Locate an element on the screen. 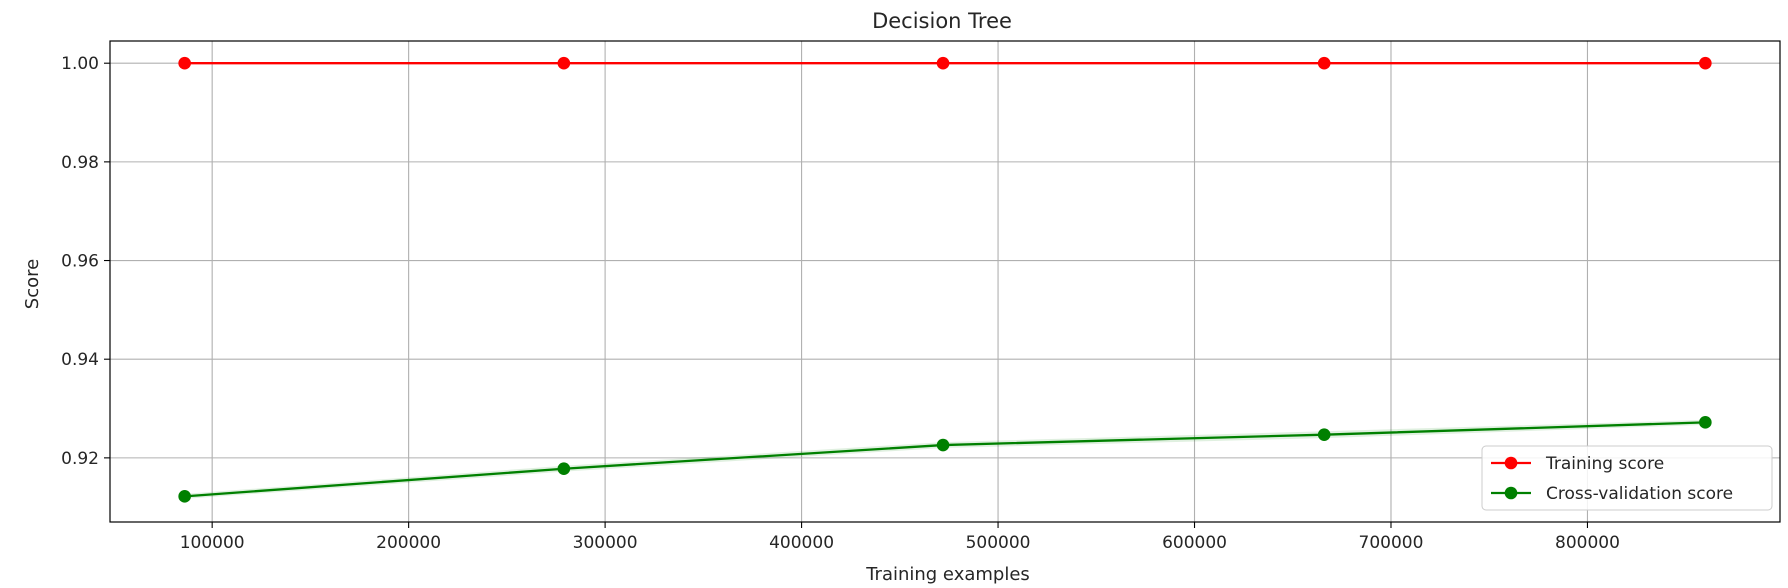 The image size is (1788, 588). y-axis-ticks: 0.92 0.94 0.96 0.98 1.00 is located at coordinates (85, 261).